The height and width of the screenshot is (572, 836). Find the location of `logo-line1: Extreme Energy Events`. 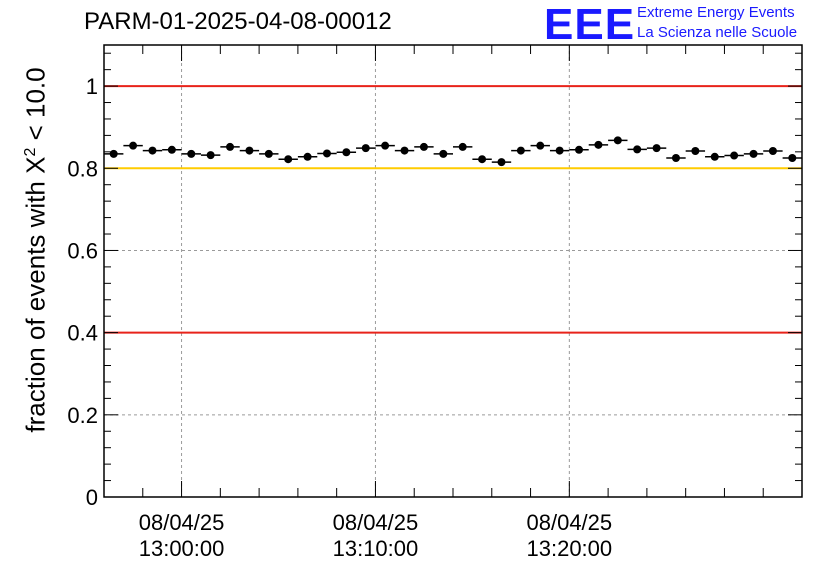

logo-line1: Extreme Energy Events is located at coordinates (716, 12).